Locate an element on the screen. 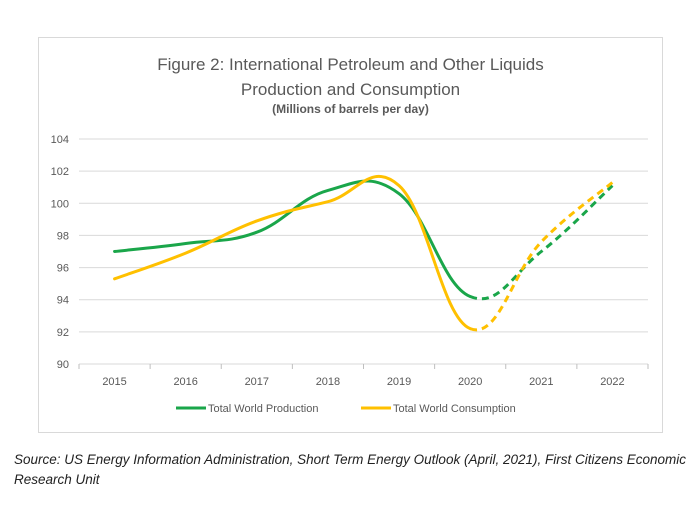 This screenshot has width=700, height=511. x-tick-label: 2015 is located at coordinates (114, 382).